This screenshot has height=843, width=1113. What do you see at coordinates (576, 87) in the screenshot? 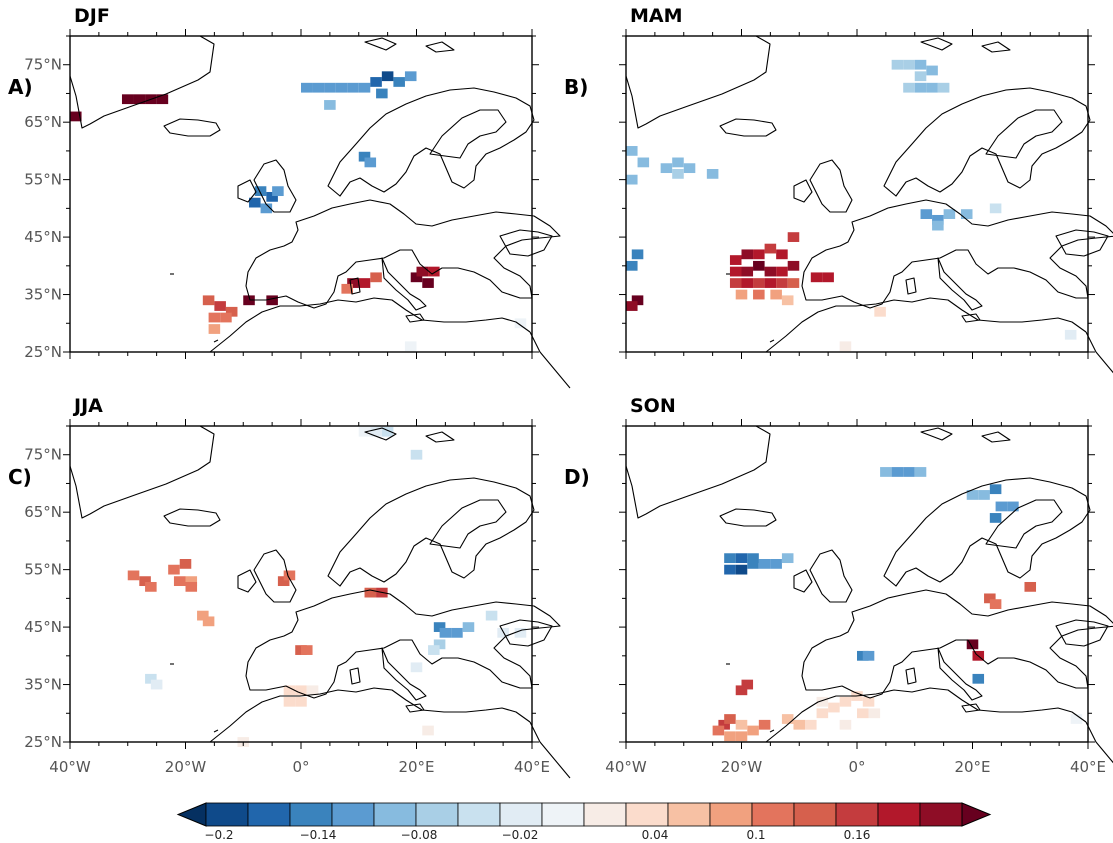
I see `panel-letter: B)` at bounding box center [576, 87].